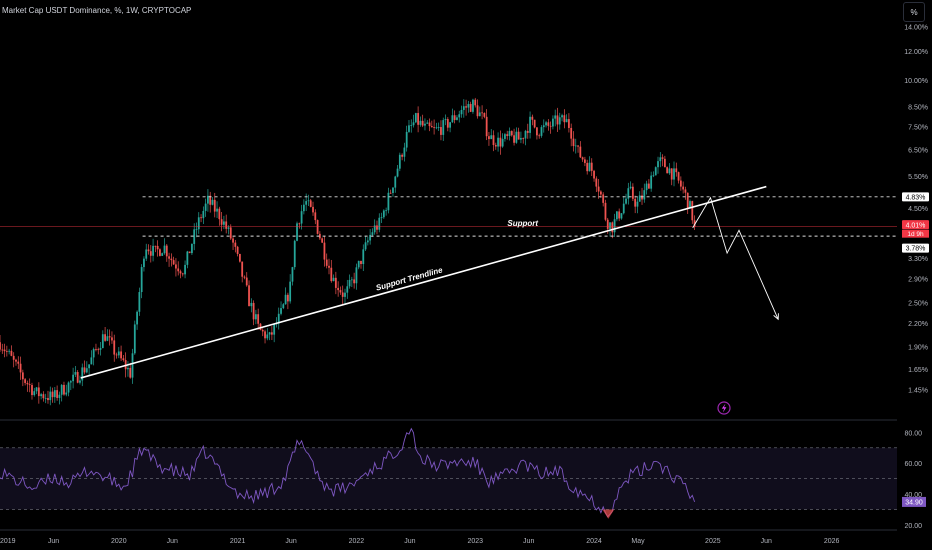  What do you see at coordinates (915, 234) in the screenshot?
I see `countdown-text: 1d 9h` at bounding box center [915, 234].